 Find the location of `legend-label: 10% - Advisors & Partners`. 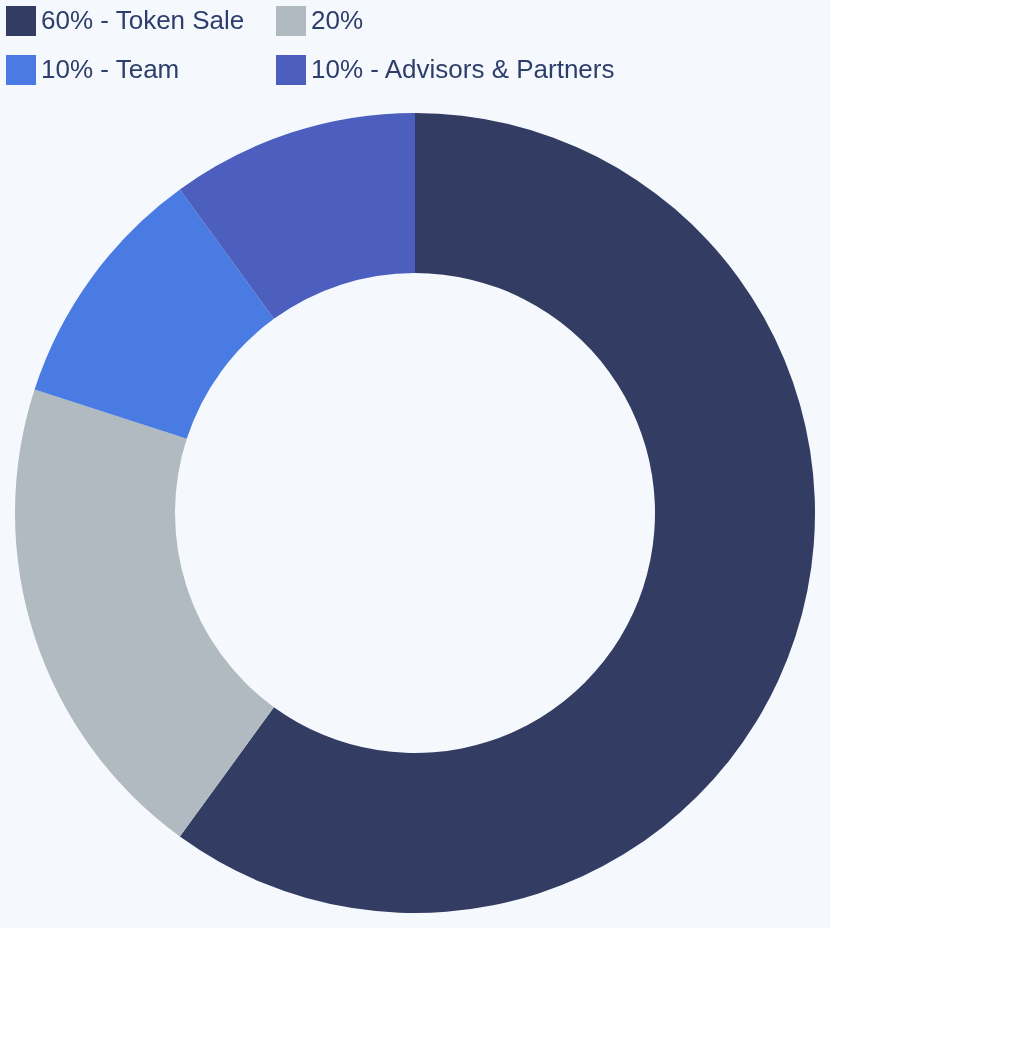

legend-label: 10% - Advisors & Partners is located at coordinates (463, 69).